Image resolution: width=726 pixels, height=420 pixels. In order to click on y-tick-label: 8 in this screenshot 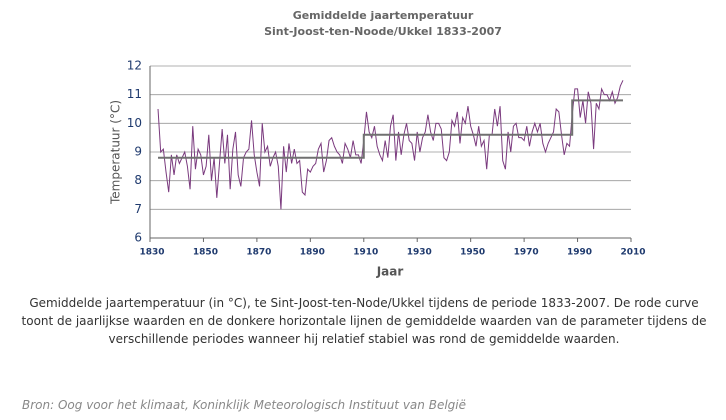, I will do `click(138, 180)`.